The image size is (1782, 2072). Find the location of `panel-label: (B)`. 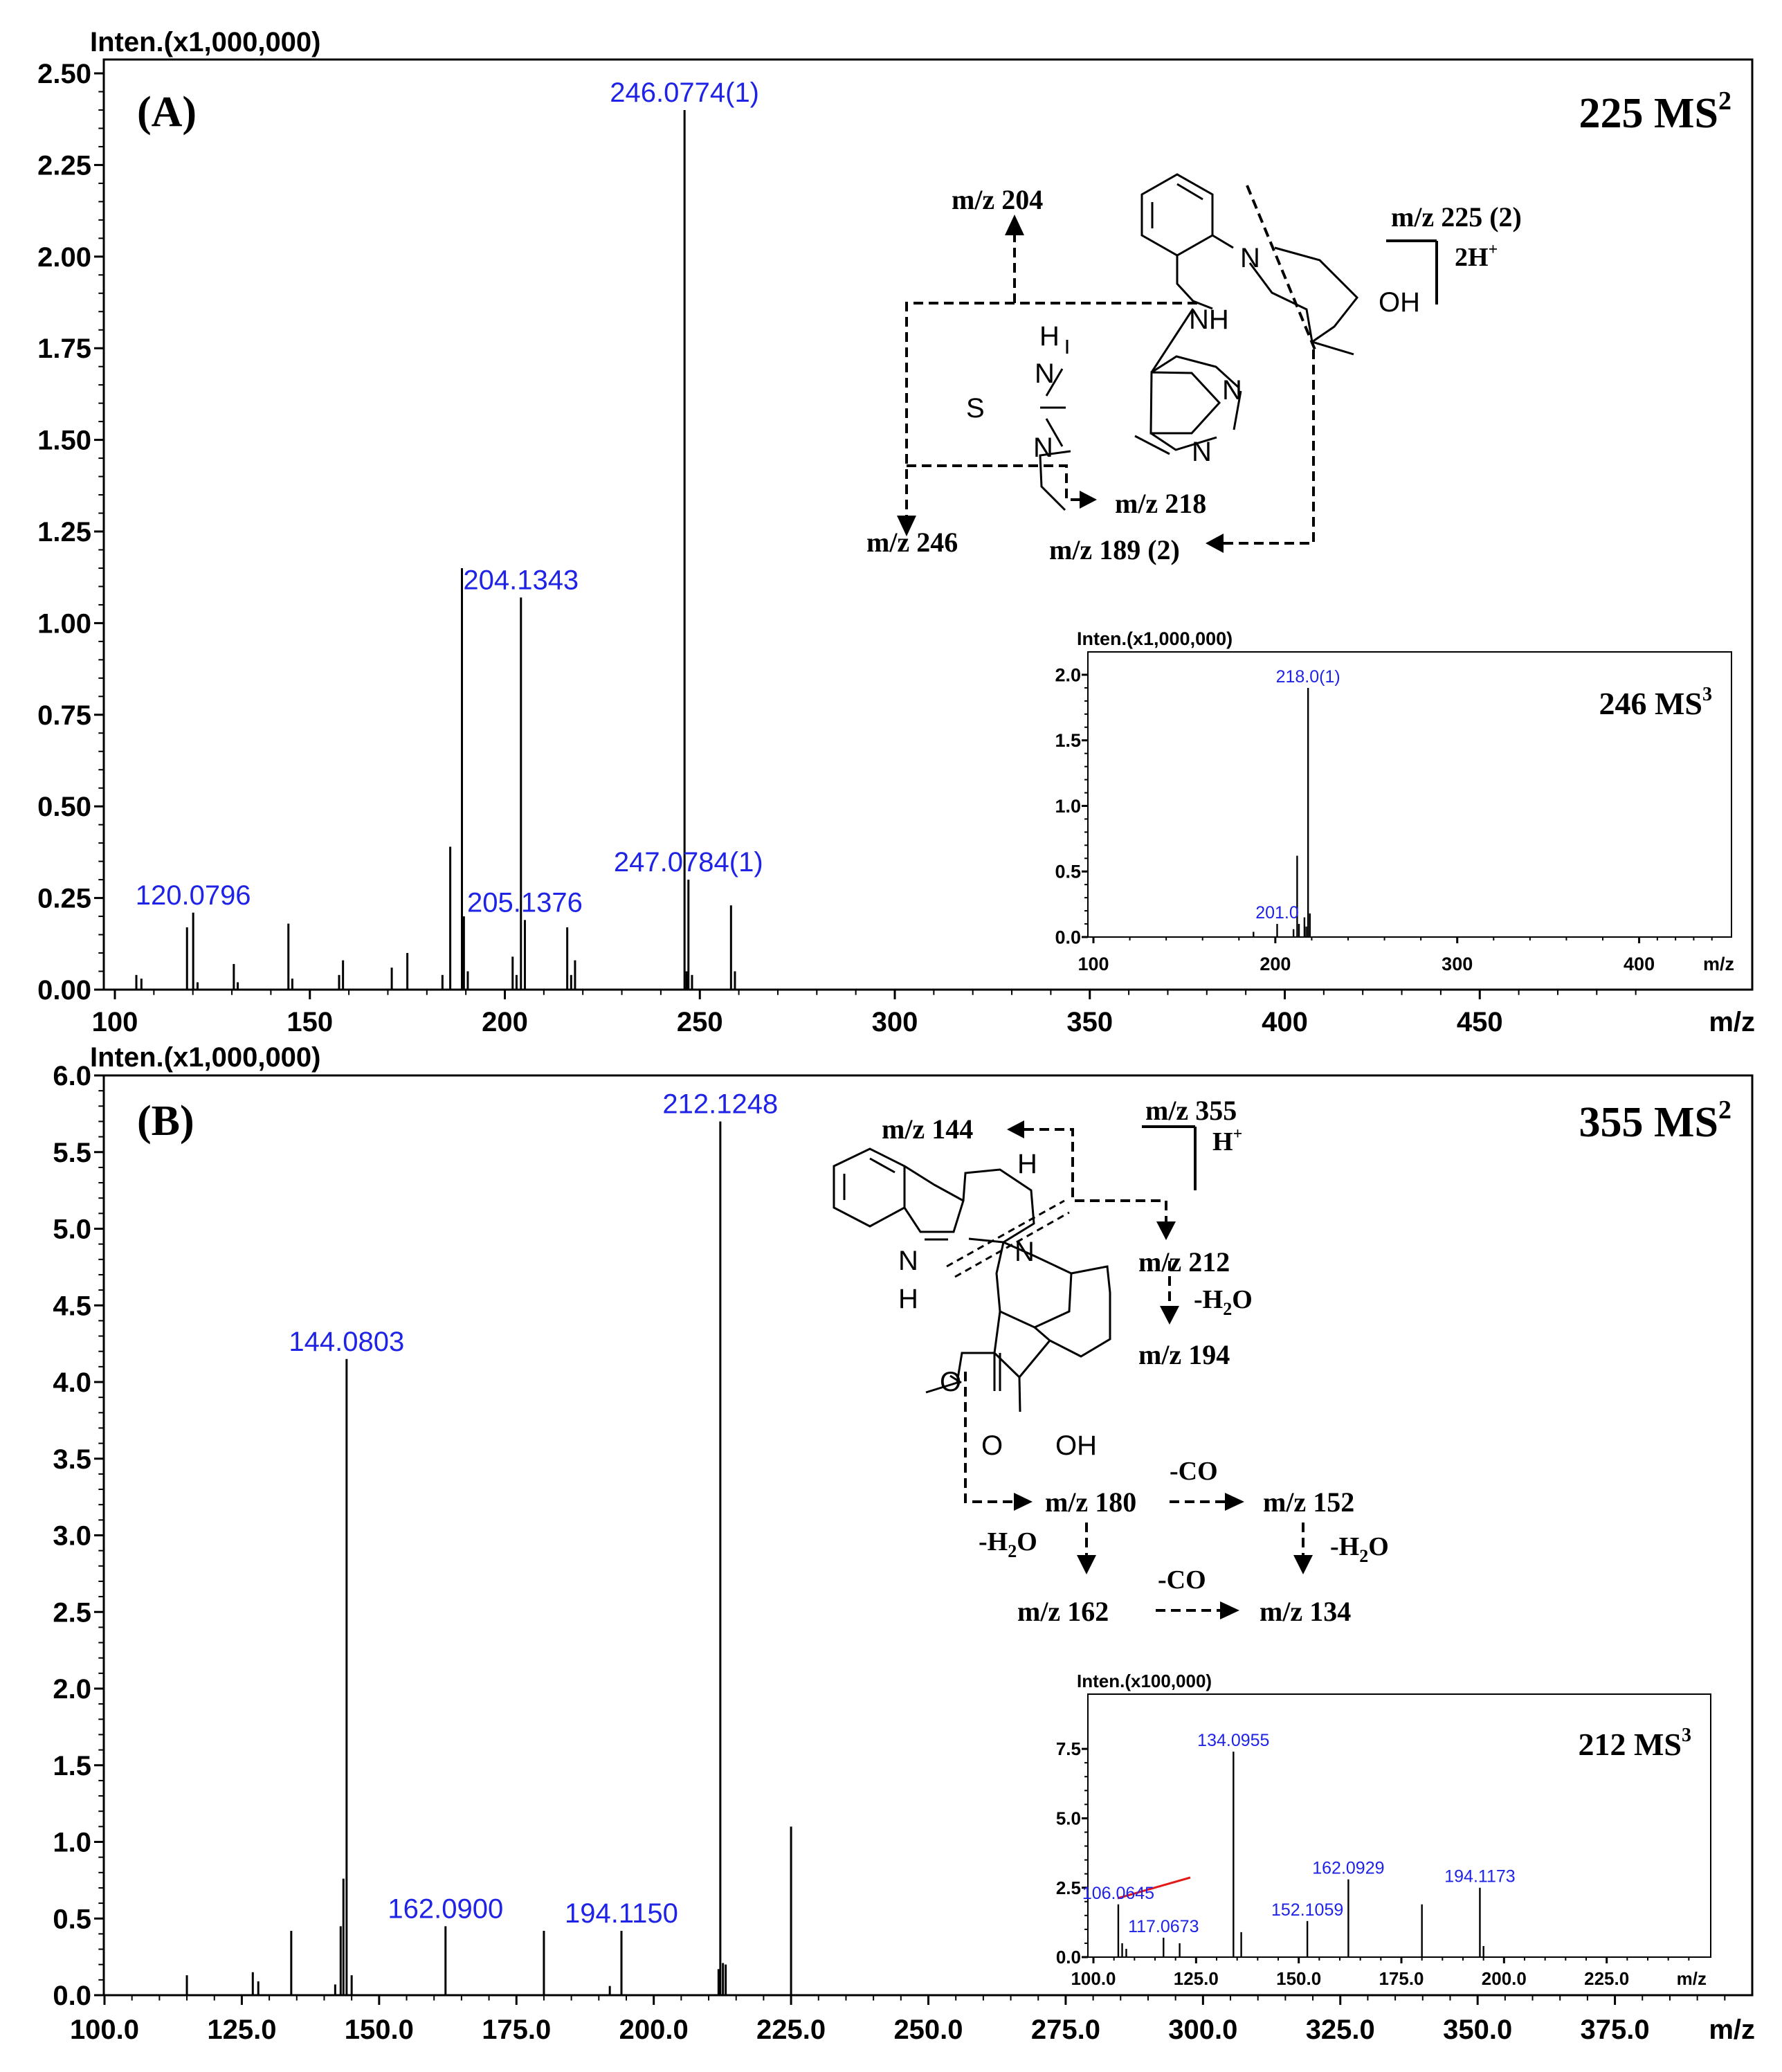

panel-label: (B) is located at coordinates (165, 1121).